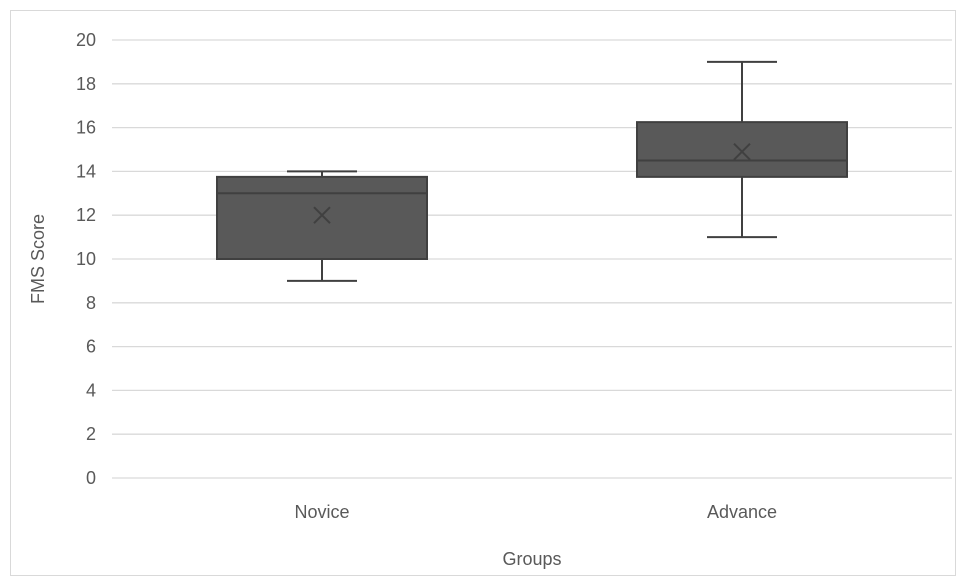 This screenshot has height=578, width=957. I want to click on y-tick-label-4: 4, so click(91, 390).